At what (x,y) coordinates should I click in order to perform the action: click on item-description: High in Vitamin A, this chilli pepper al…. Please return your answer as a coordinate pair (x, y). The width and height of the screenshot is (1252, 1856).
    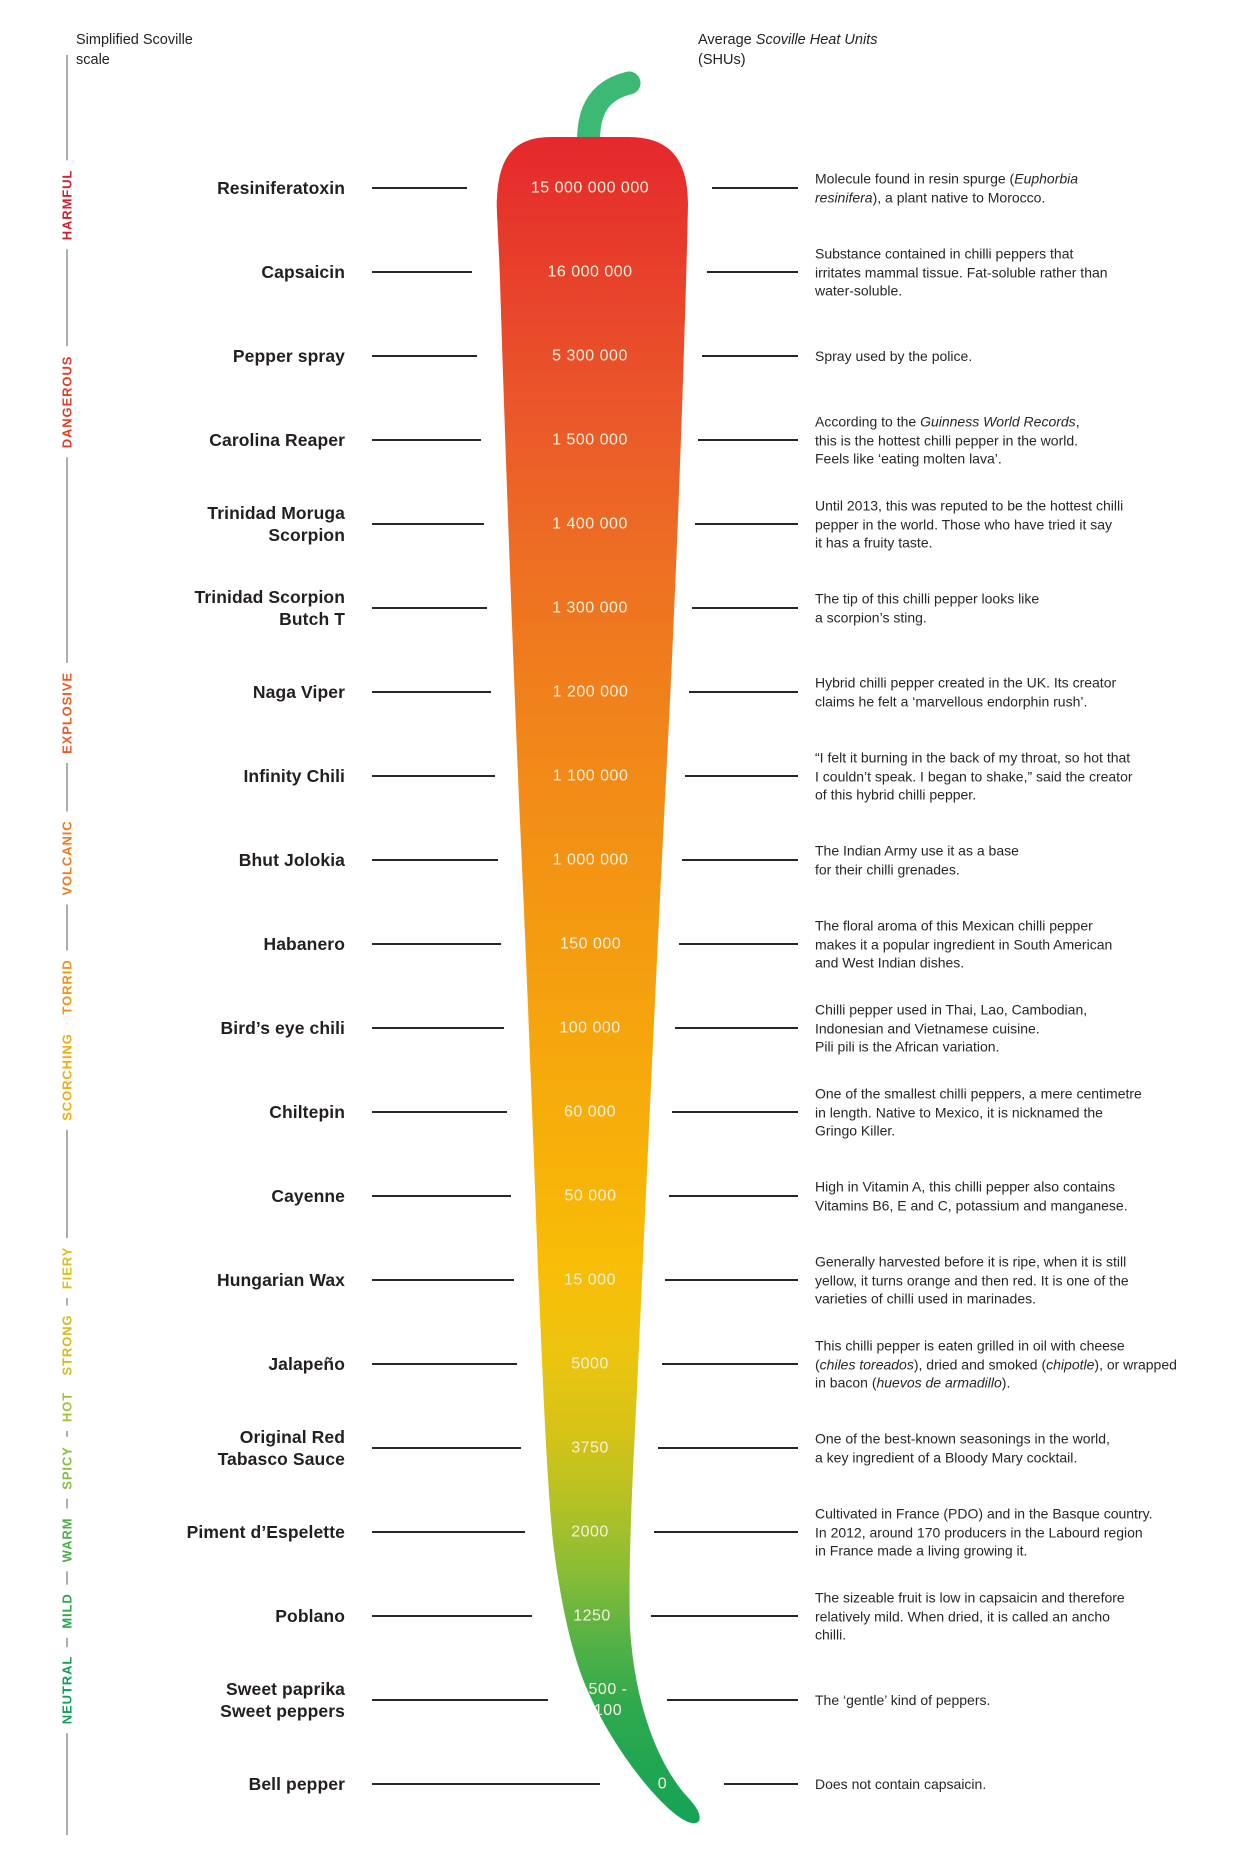
    Looking at the image, I should click on (971, 1196).